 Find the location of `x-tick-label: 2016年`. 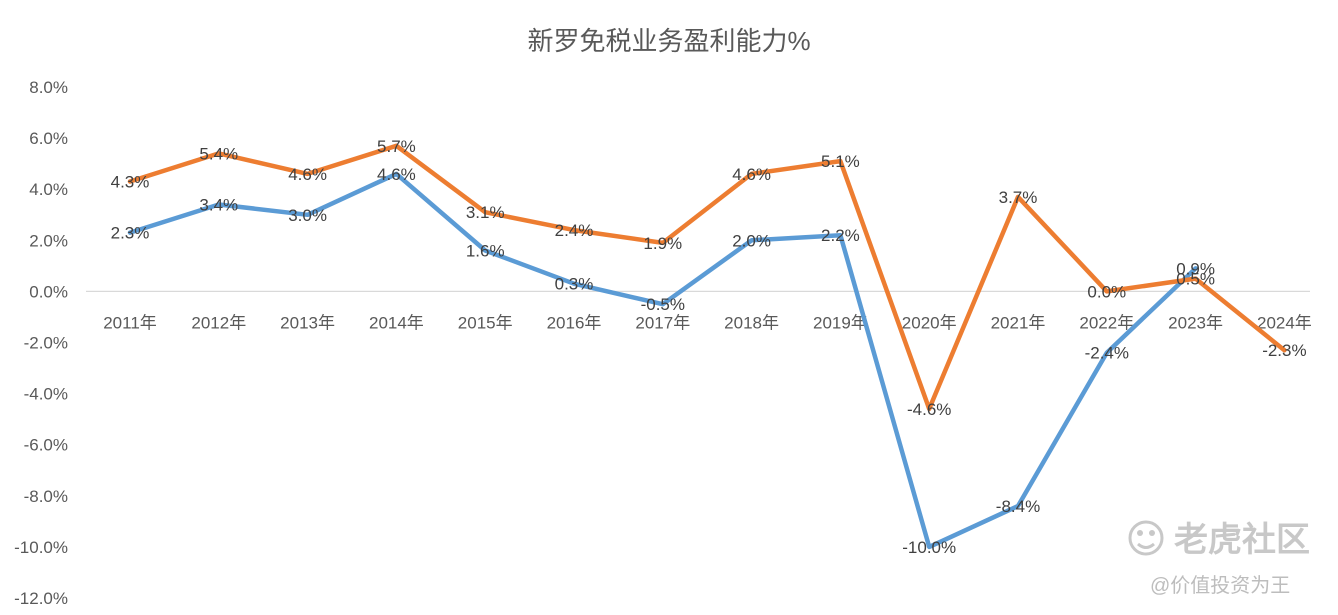

x-tick-label: 2016年 is located at coordinates (574, 322).